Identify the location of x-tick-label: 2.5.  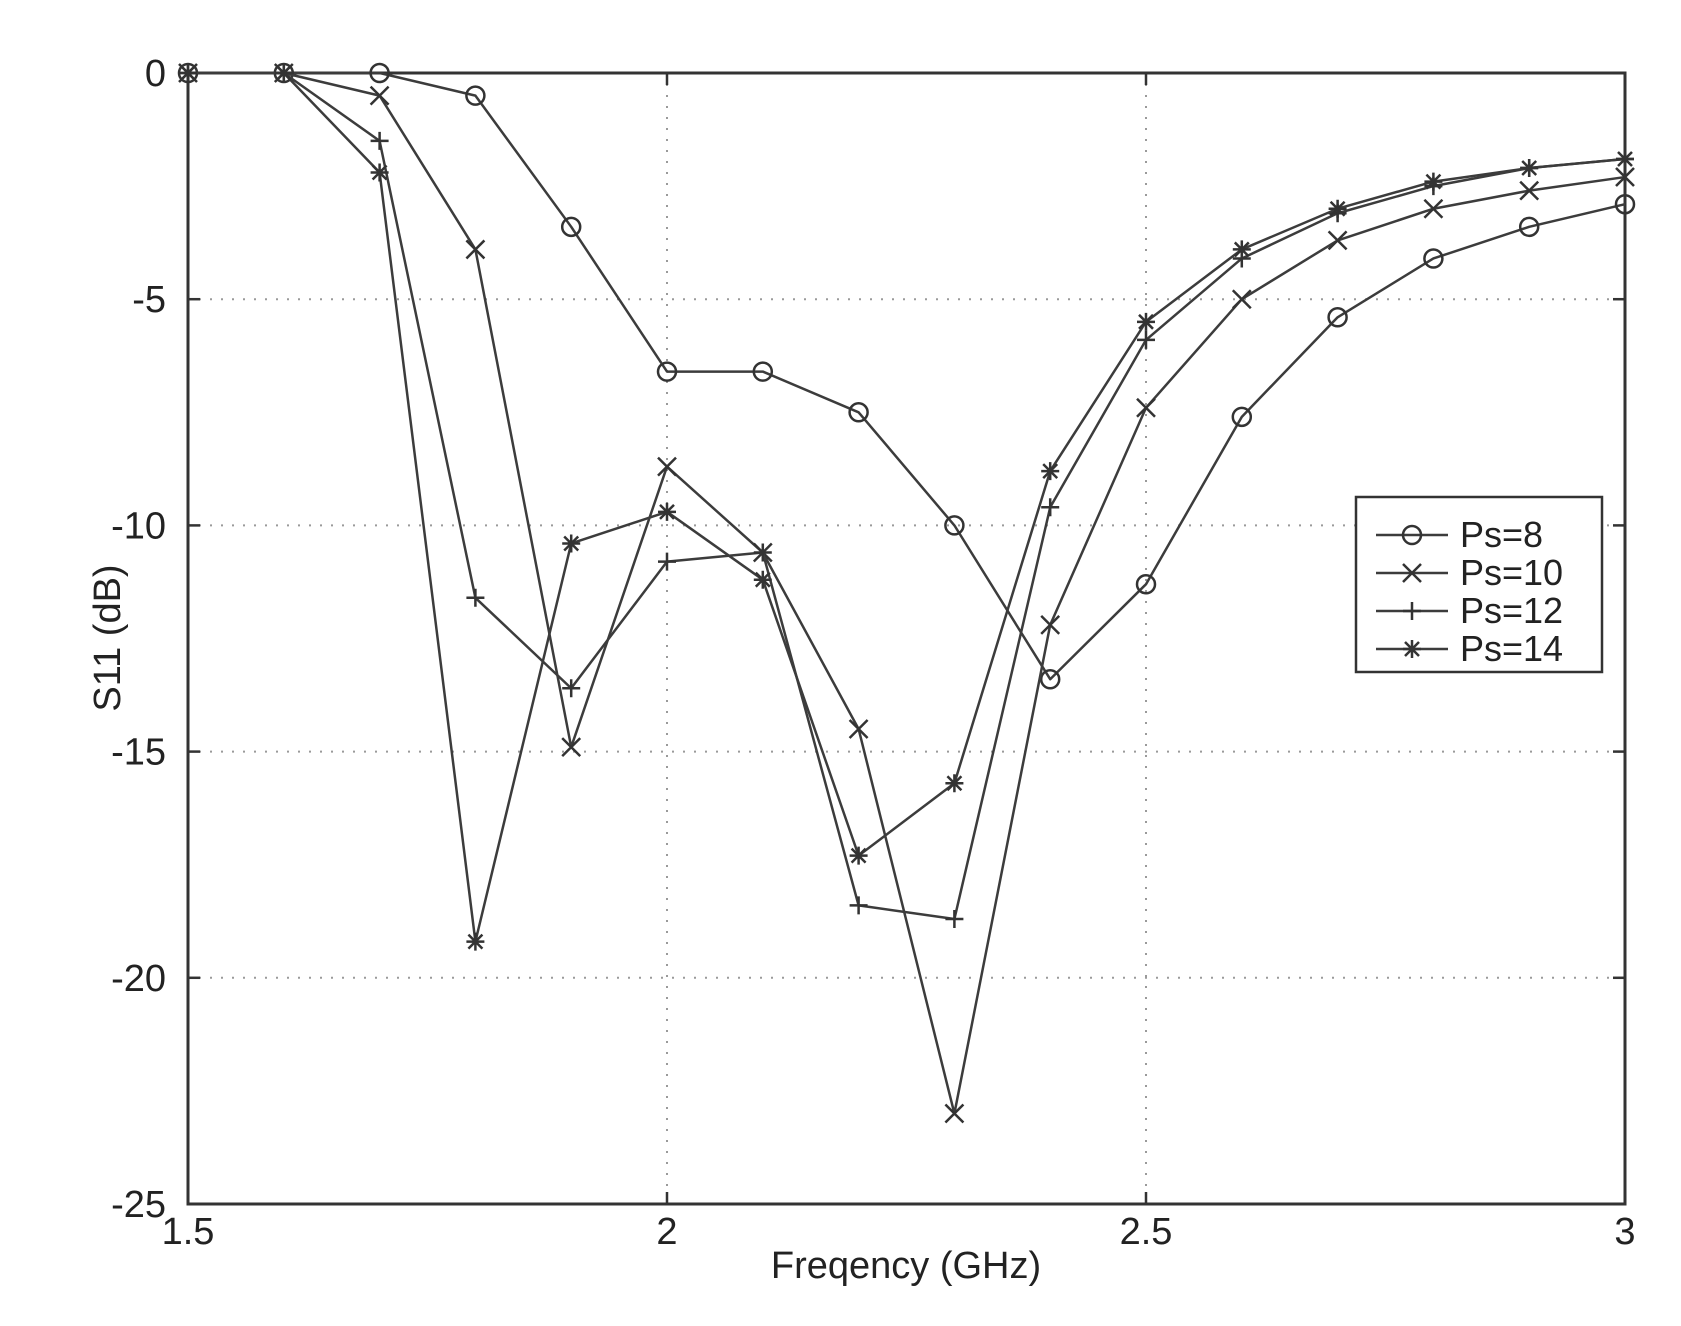
(1146, 1232).